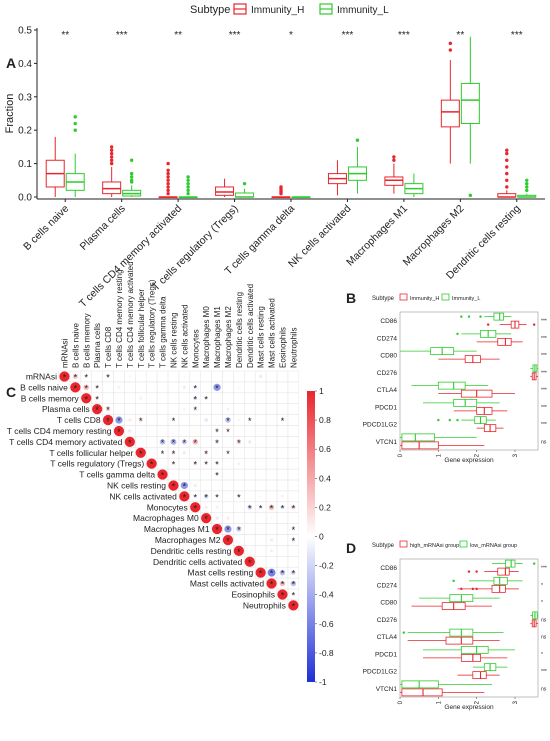 The height and width of the screenshot is (741, 550). Describe the element at coordinates (253, 594) in the screenshot. I see `row-label: Eosinophils` at that location.